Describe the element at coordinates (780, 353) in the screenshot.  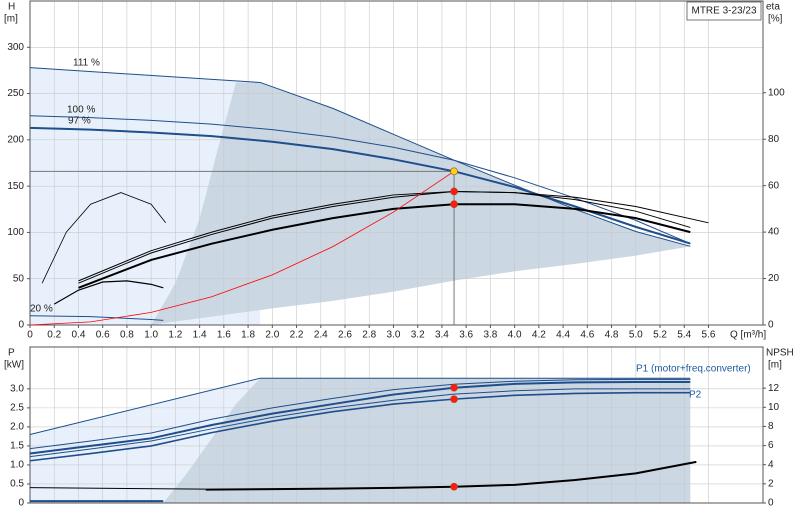
I see `y2-axis-title: NPSH` at that location.